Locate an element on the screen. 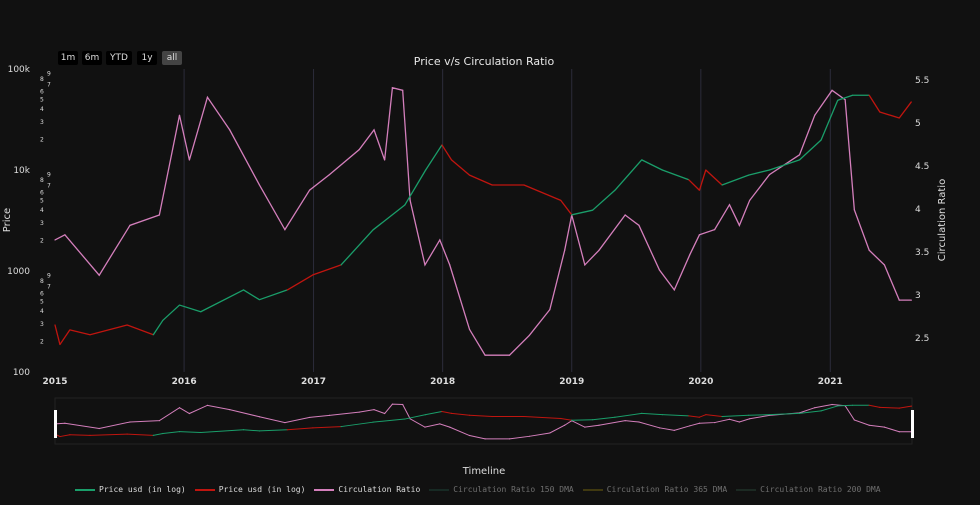  legend-label: Circulation Ratio 150 DMA is located at coordinates (513, 489).